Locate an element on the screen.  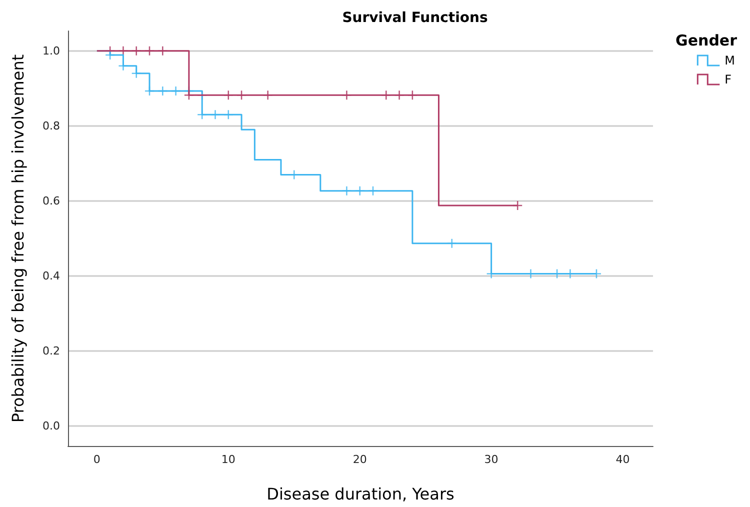
y-tick-label: 0.6 is located at coordinates (51, 201).